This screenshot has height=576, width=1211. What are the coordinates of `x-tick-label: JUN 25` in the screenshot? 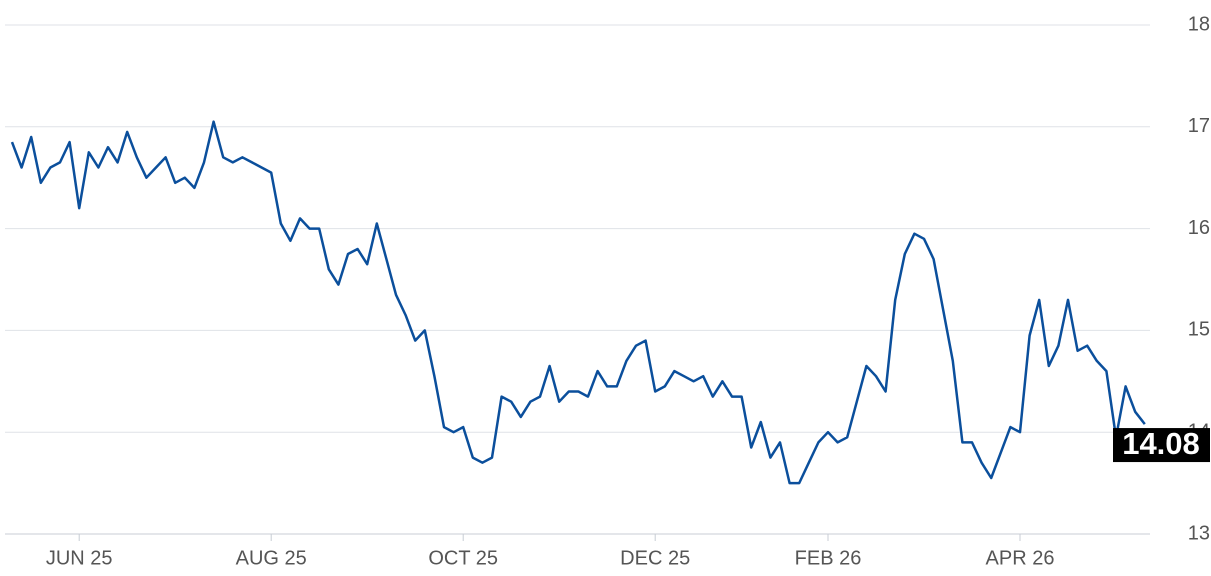 It's located at (79, 558).